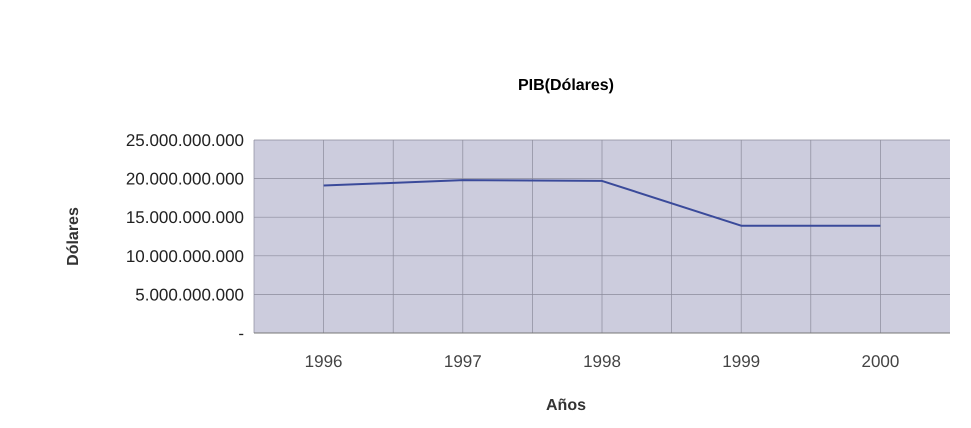 The width and height of the screenshot is (971, 428). What do you see at coordinates (241, 333) in the screenshot?
I see `y-tick-label: -` at bounding box center [241, 333].